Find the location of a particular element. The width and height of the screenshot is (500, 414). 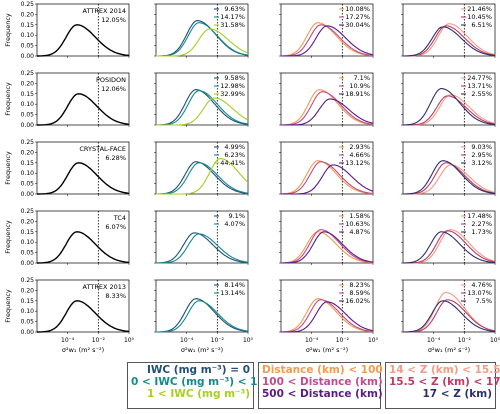

panel-r1-c4-legend-label-1: 21.46% is located at coordinates (479, 9).